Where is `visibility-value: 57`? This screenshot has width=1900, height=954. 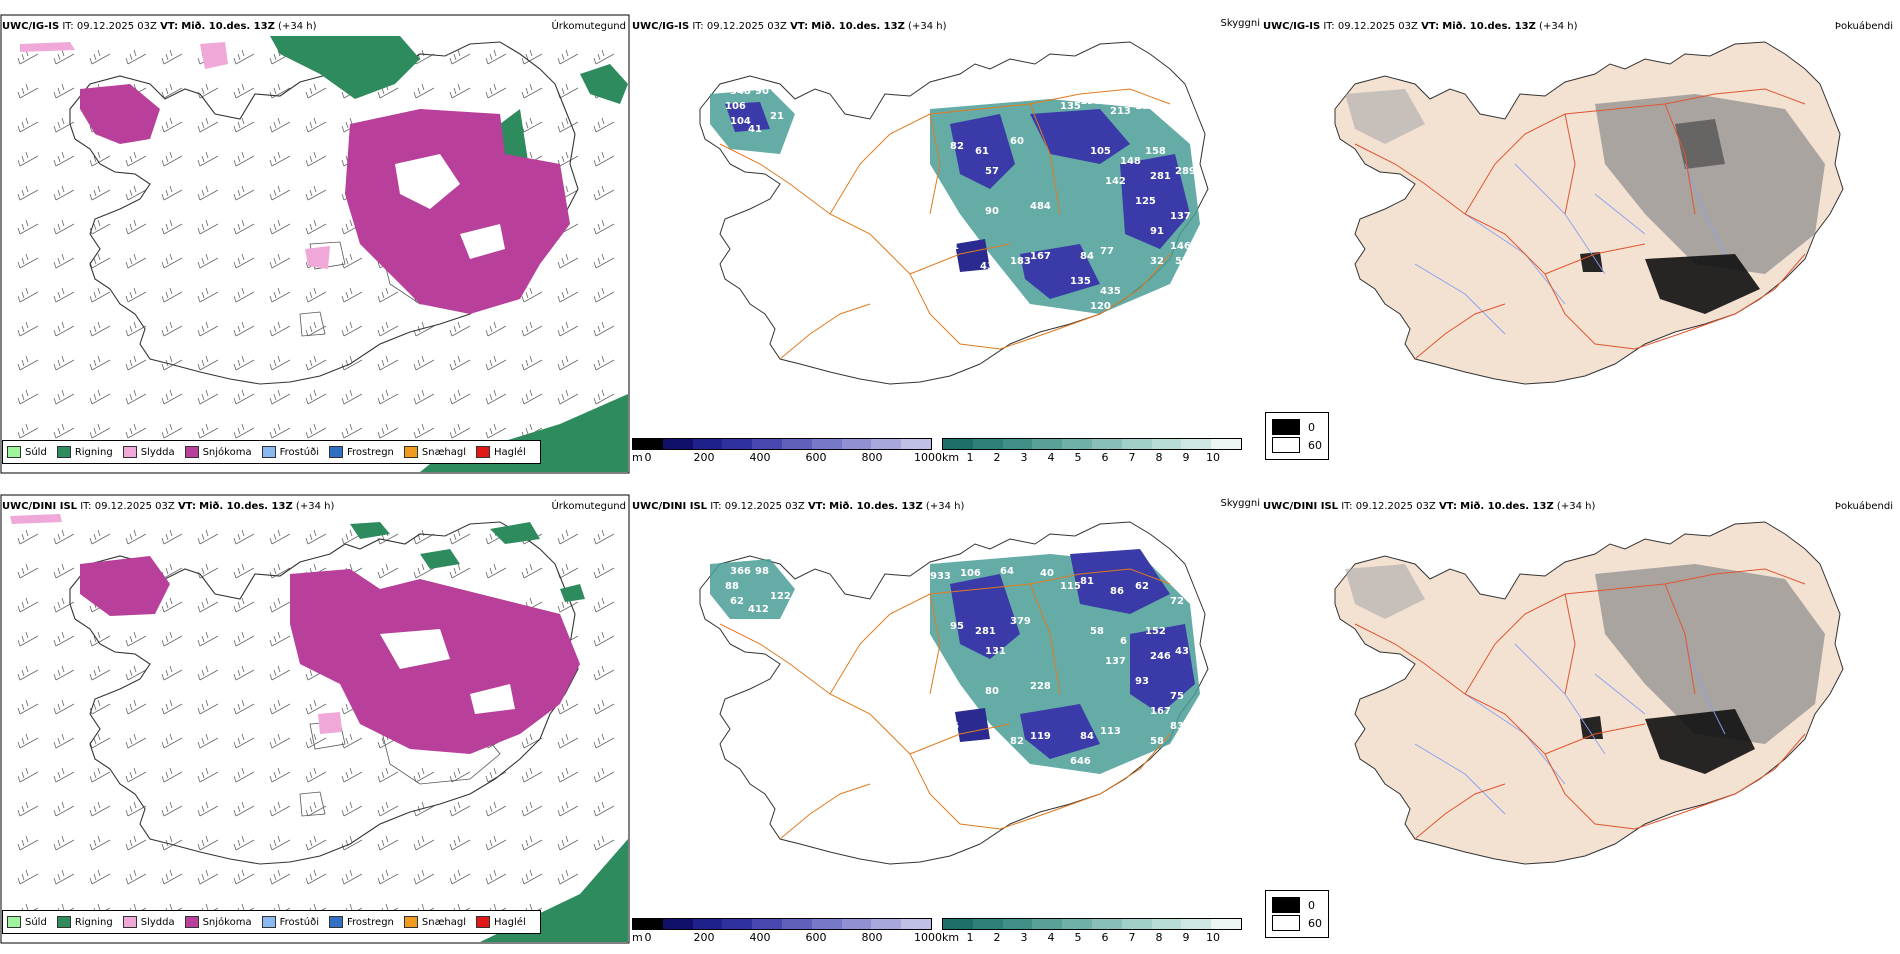 visibility-value: 57 is located at coordinates (1182, 261).